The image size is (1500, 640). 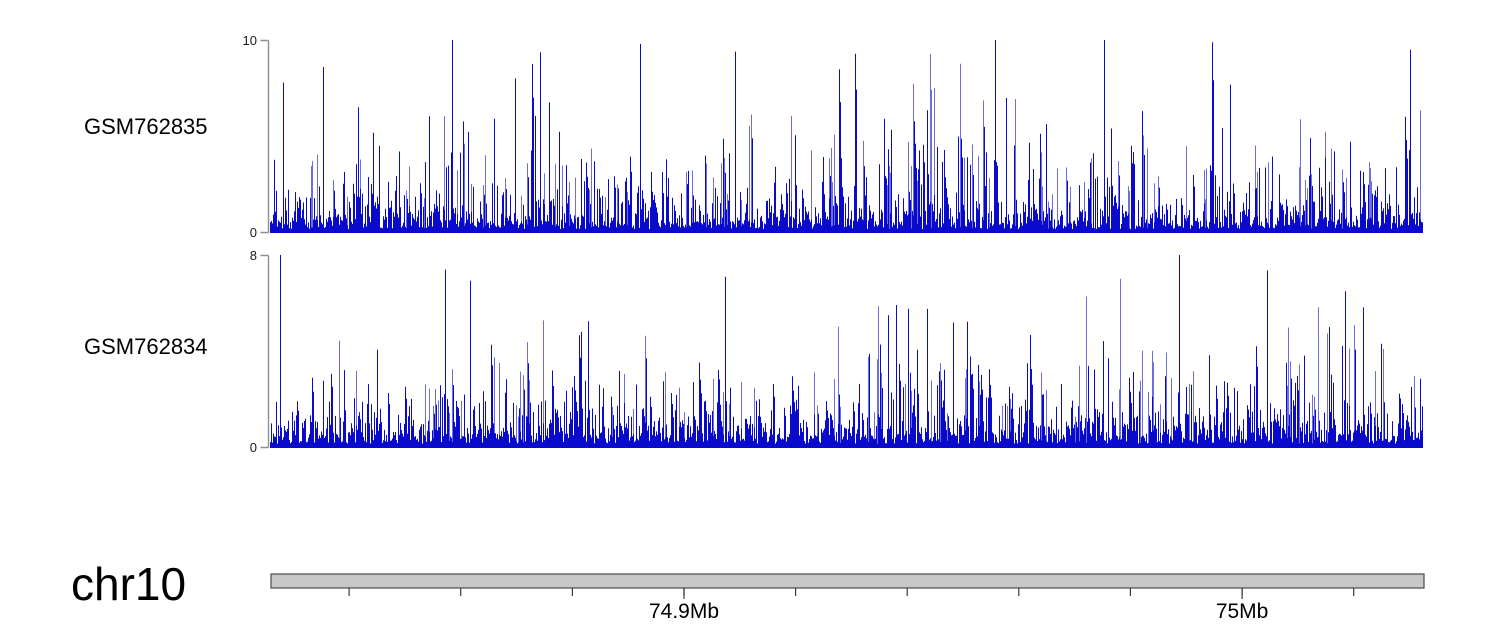 What do you see at coordinates (684, 611) in the screenshot?
I see `ruler-position-label: 74.9Mb` at bounding box center [684, 611].